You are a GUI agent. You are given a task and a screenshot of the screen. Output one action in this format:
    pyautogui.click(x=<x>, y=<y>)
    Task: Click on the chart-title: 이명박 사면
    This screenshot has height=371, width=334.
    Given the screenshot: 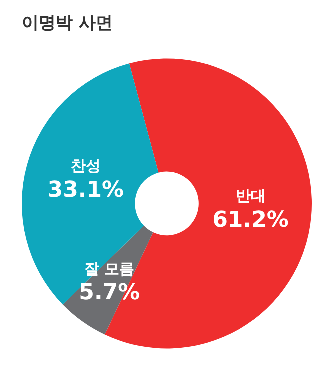 What is the action you would take?
    pyautogui.click(x=67, y=24)
    